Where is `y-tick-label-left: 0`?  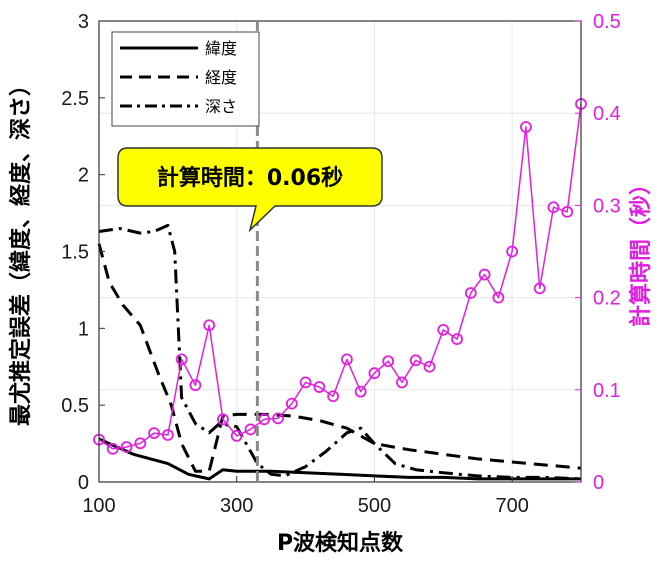 y-tick-label-left: 0 is located at coordinates (83, 483).